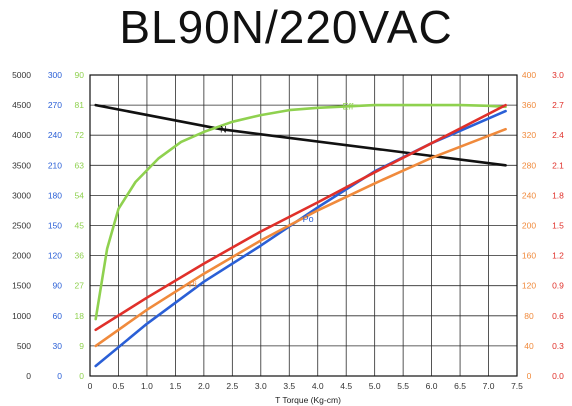  I want to click on y-tick-label-current: 2.7, so click(558, 105).